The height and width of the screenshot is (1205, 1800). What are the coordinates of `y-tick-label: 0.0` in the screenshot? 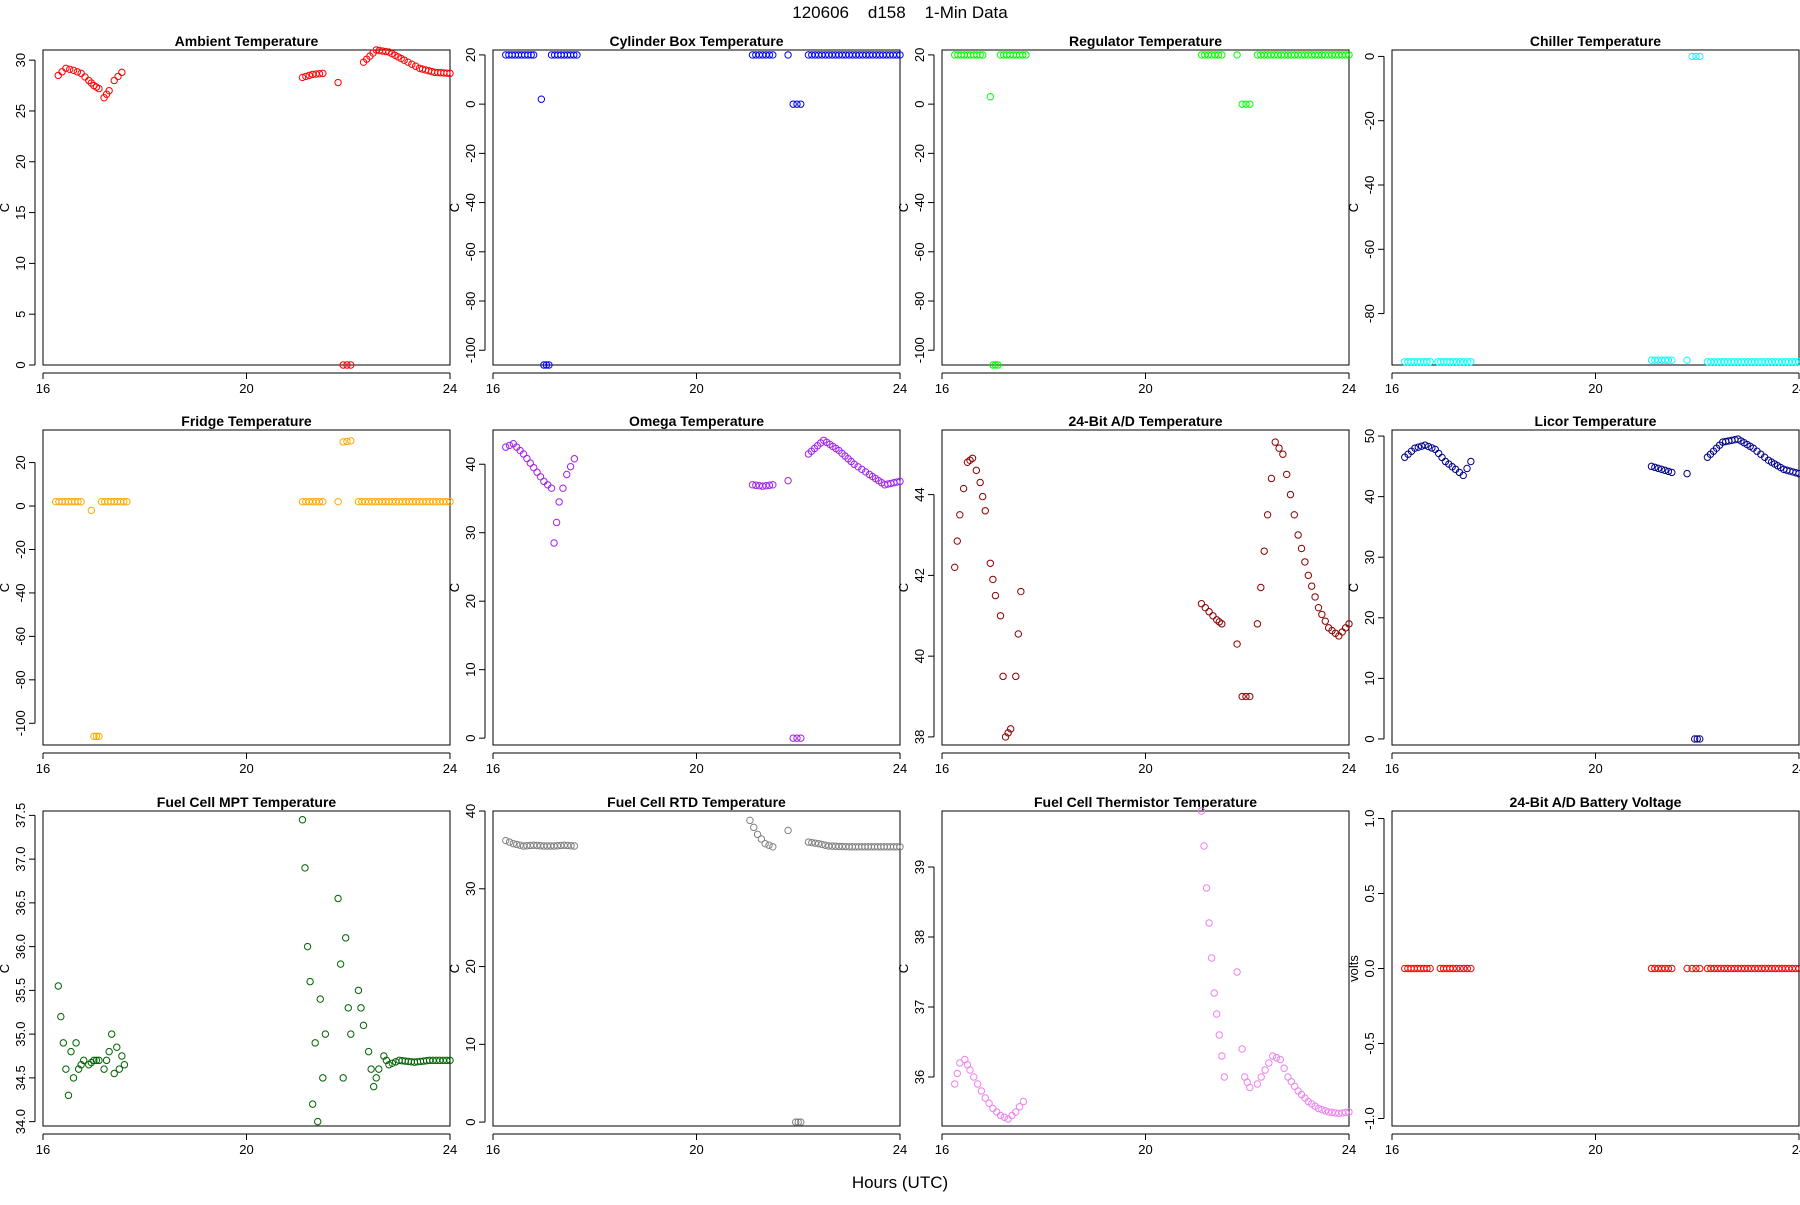 It's located at (1369, 968).